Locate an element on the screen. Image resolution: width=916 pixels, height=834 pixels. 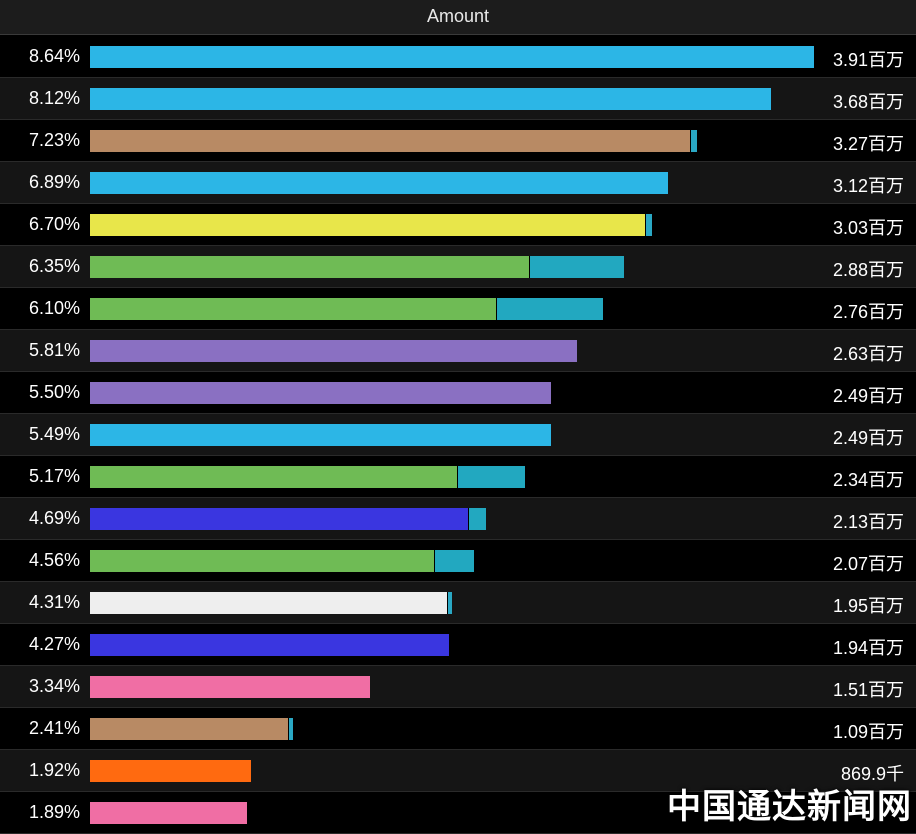
amount-label: 3.12百万 is located at coordinates (868, 186).